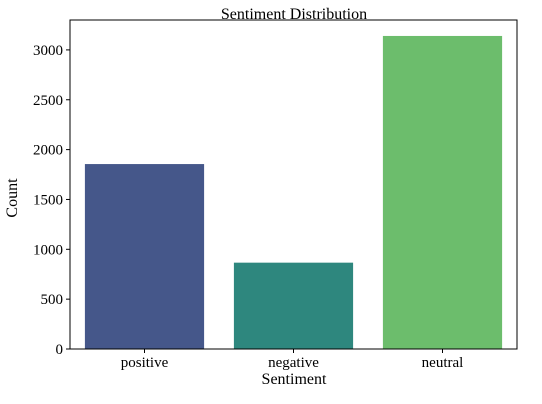  I want to click on x-tick-label: negative, so click(293, 363).